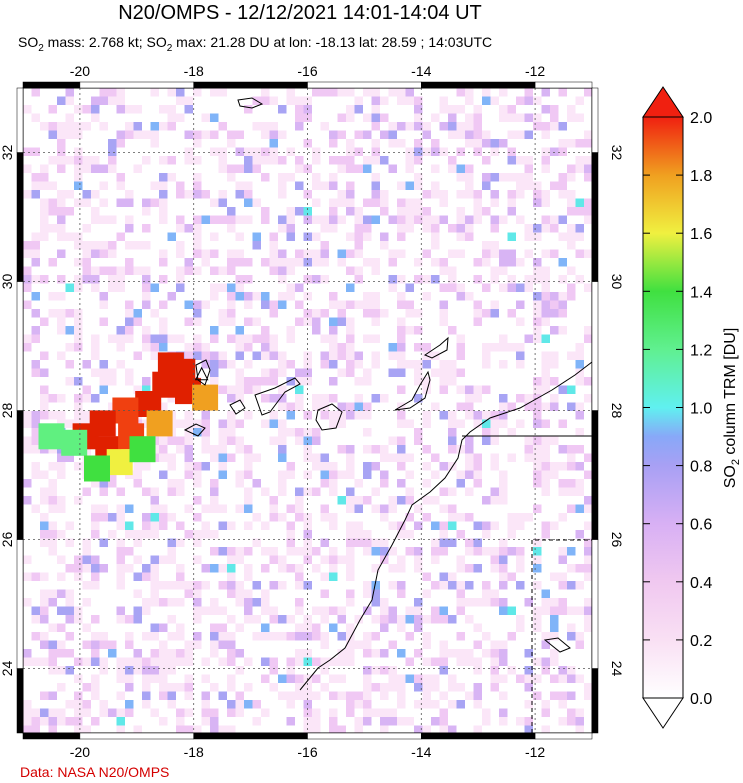 This screenshot has width=743, height=783. What do you see at coordinates (136, 85) in the screenshot?
I see `frame-bar-segment` at bounding box center [136, 85].